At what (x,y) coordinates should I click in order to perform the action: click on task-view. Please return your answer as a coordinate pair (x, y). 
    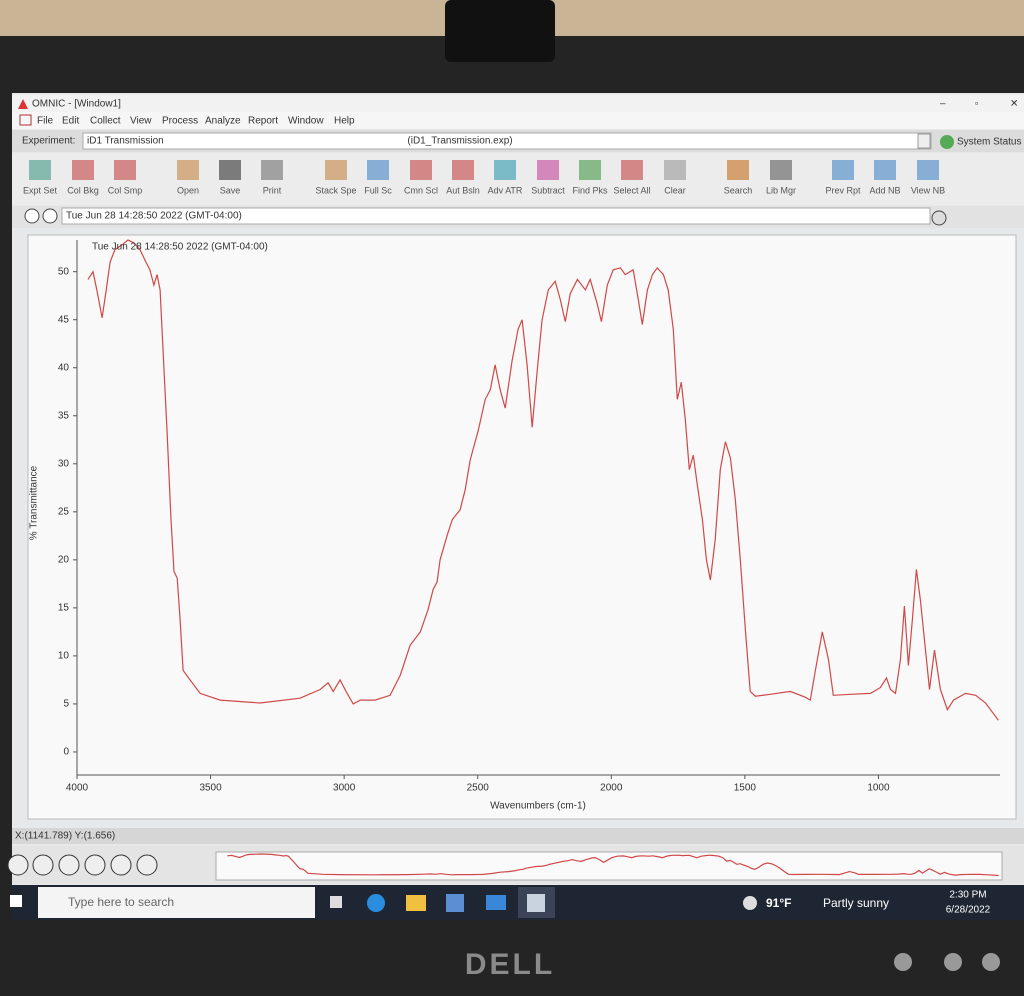
    Looking at the image, I should click on (336, 902).